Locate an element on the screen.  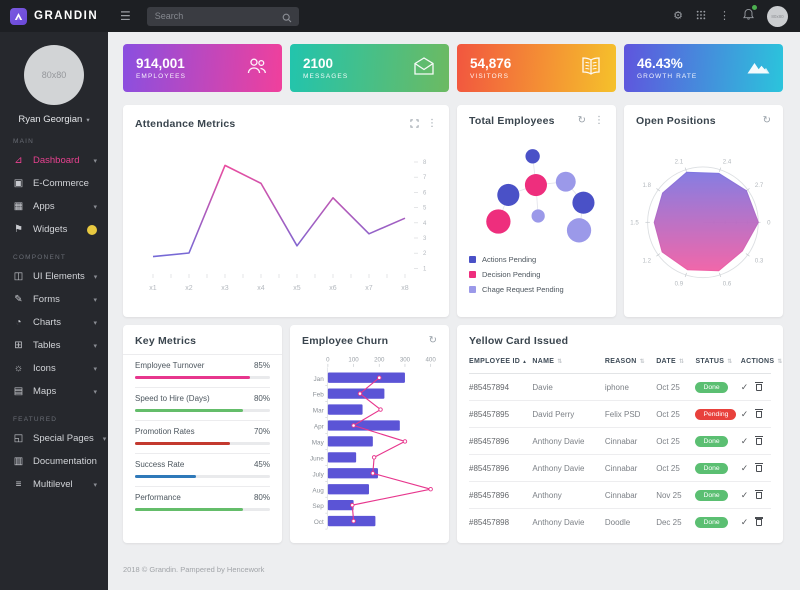
stat-card-messages: 2100 MESSAGES is located at coordinates (369, 68).